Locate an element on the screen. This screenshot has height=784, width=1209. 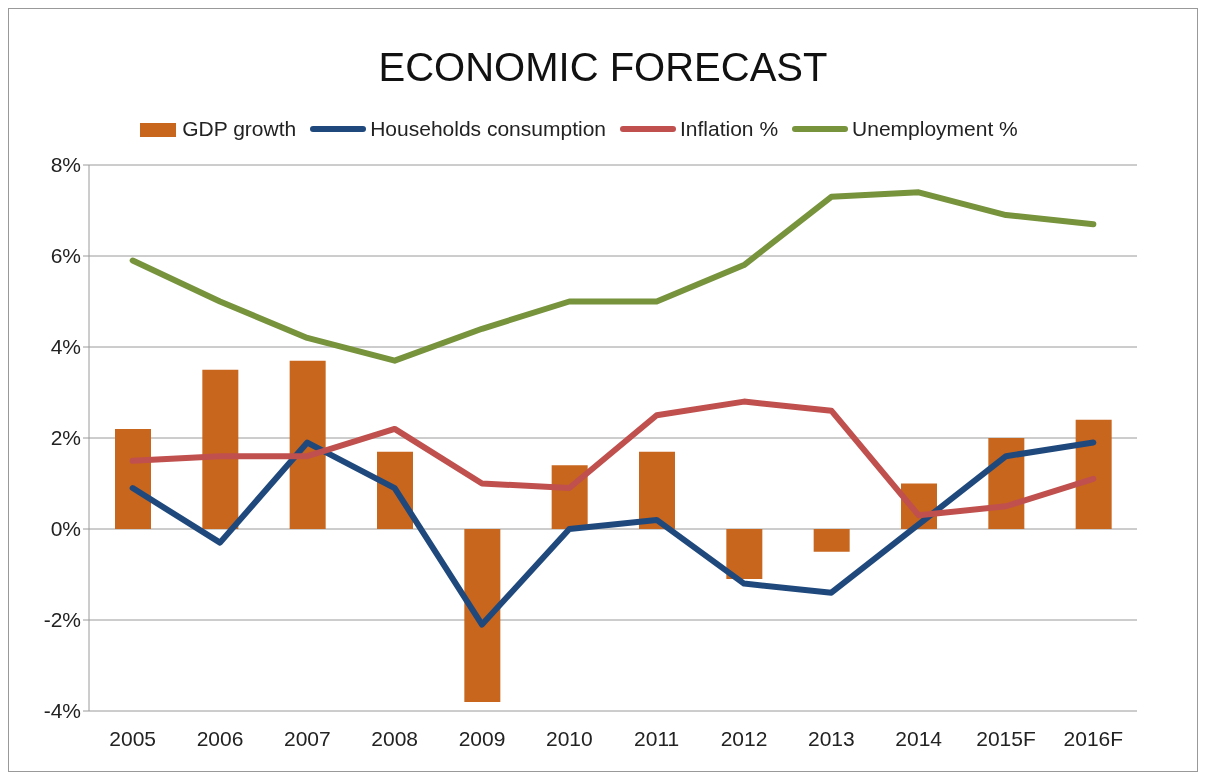
y-tick-label: -4% is located at coordinates (62, 711).